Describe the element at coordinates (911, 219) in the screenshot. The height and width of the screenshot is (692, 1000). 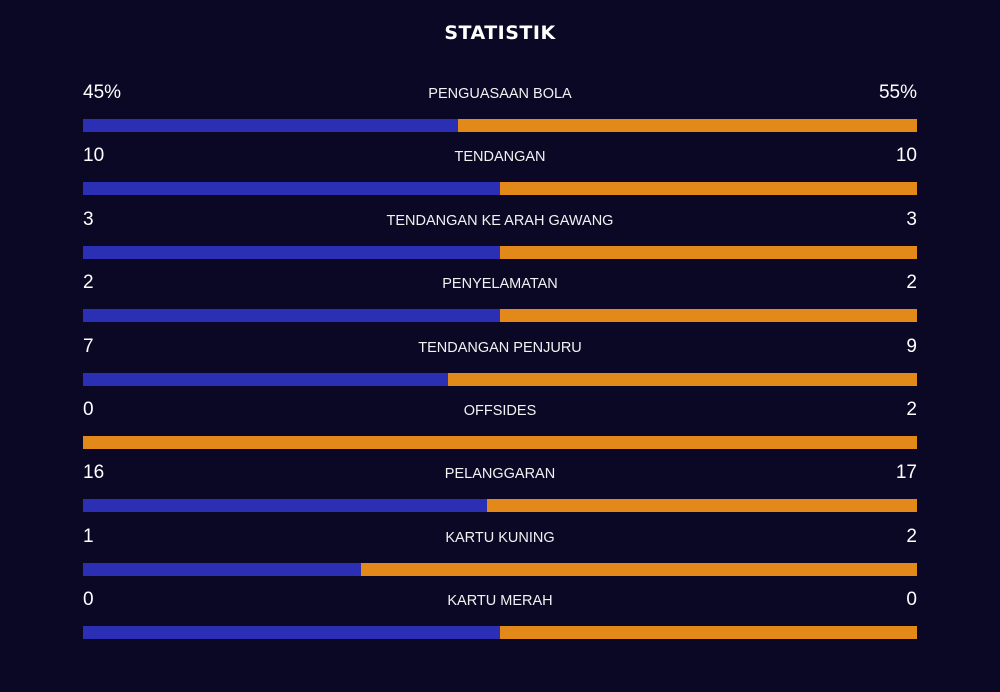
I see `away-value: 3` at that location.